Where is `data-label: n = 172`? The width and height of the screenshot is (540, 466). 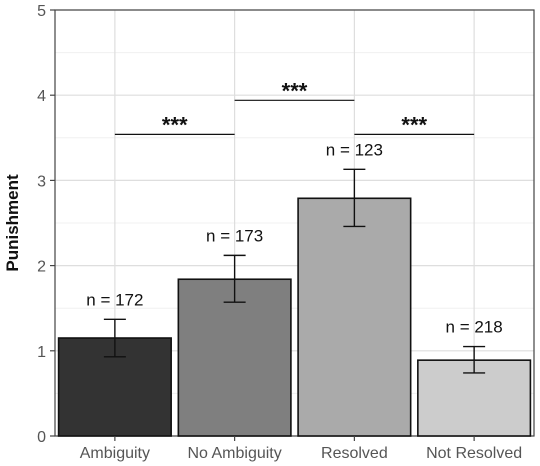 data-label: n = 172 is located at coordinates (114, 299).